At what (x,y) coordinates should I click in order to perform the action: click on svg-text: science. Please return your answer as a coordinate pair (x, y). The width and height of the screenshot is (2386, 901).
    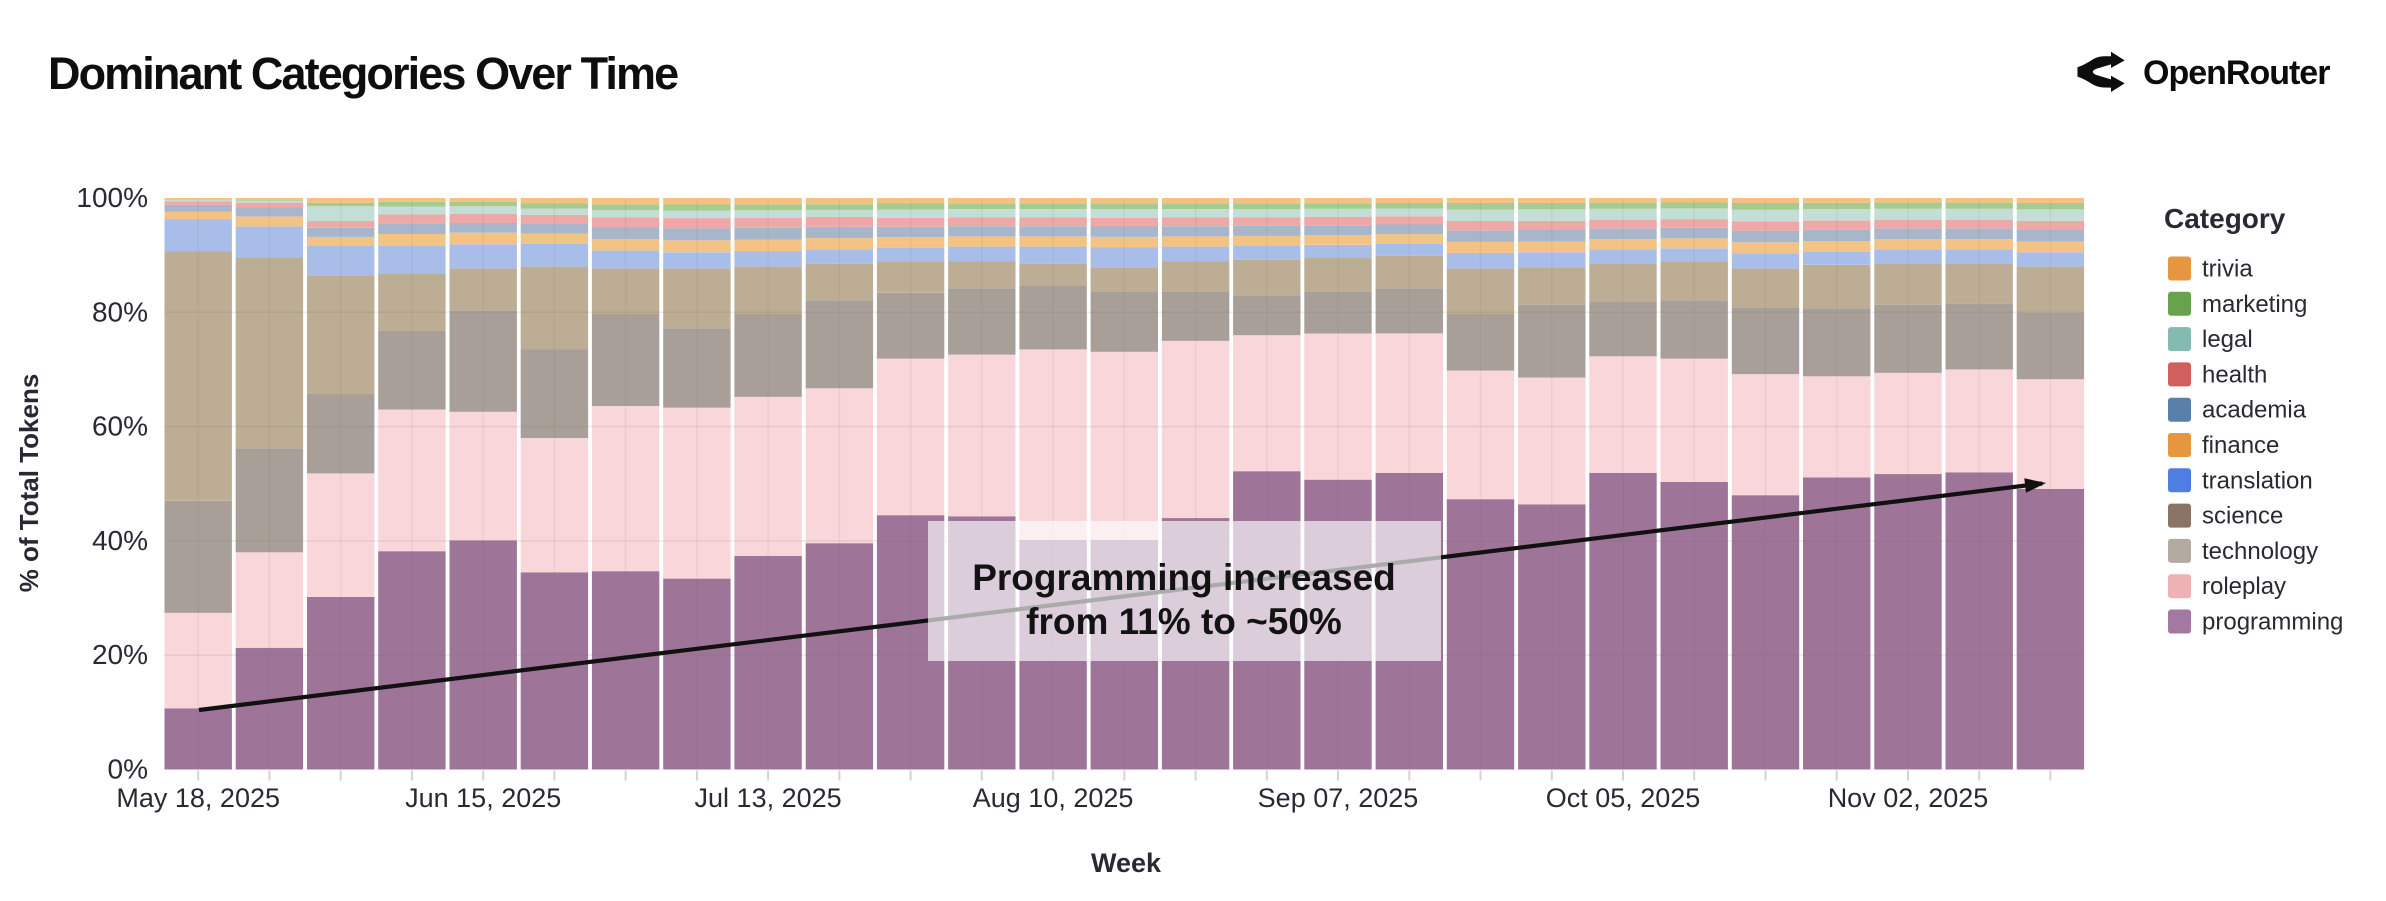
    Looking at the image, I should click on (2242, 516).